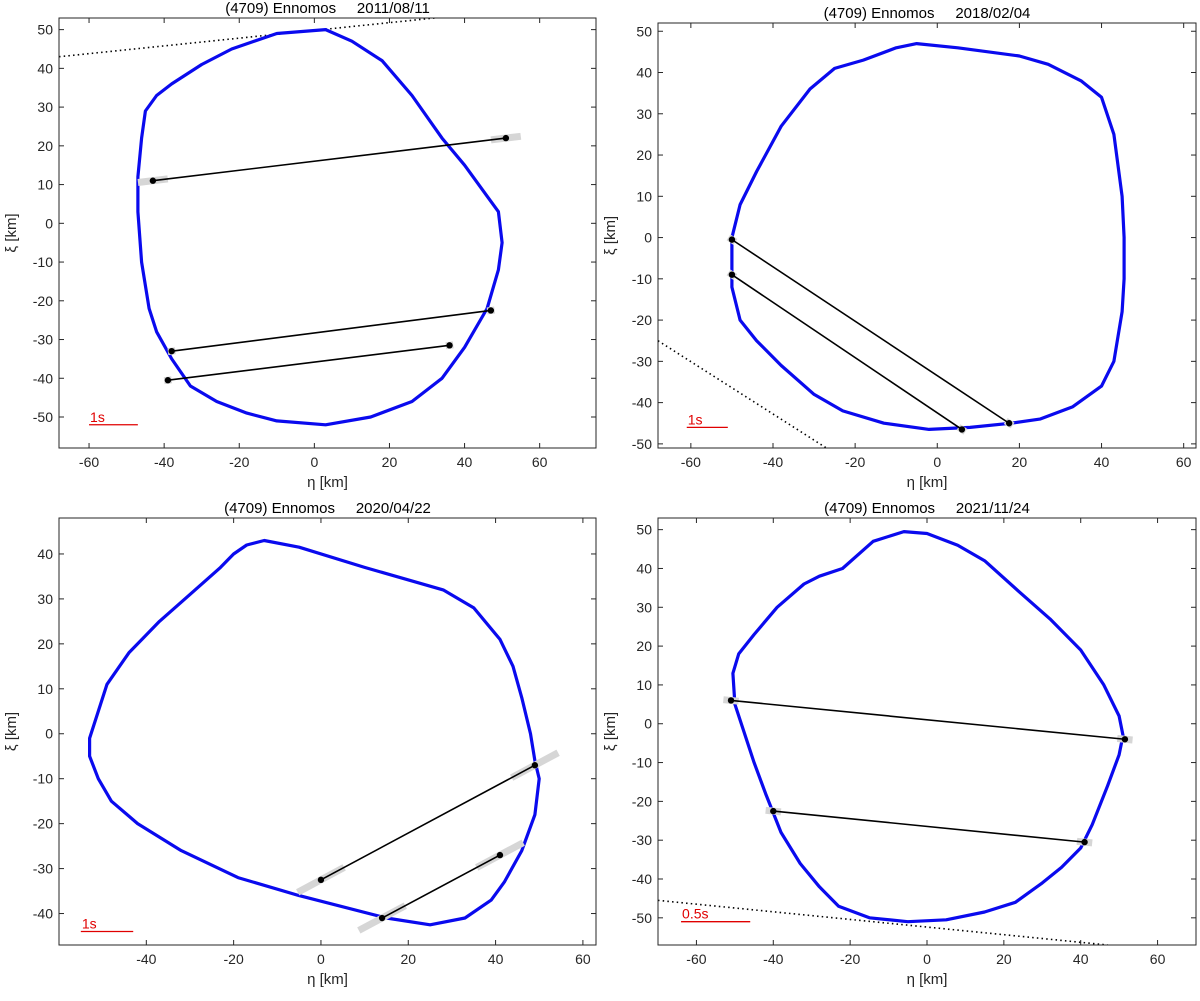 The height and width of the screenshot is (1001, 1200). What do you see at coordinates (327, 508) in the screenshot?
I see `chart-title: (4709) Ennomos 2020/04/22` at bounding box center [327, 508].